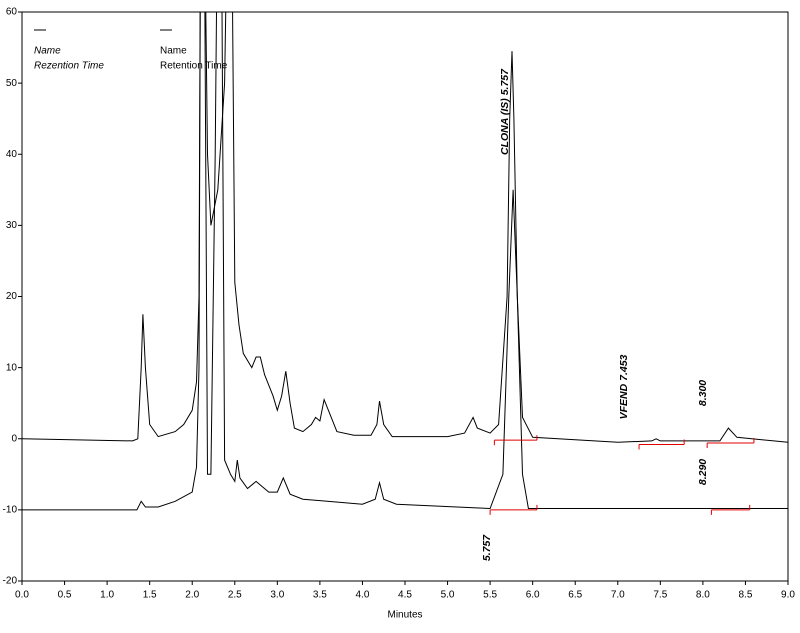 This screenshot has width=800, height=633. I want to click on x-tick-label: 7.5, so click(660, 595).